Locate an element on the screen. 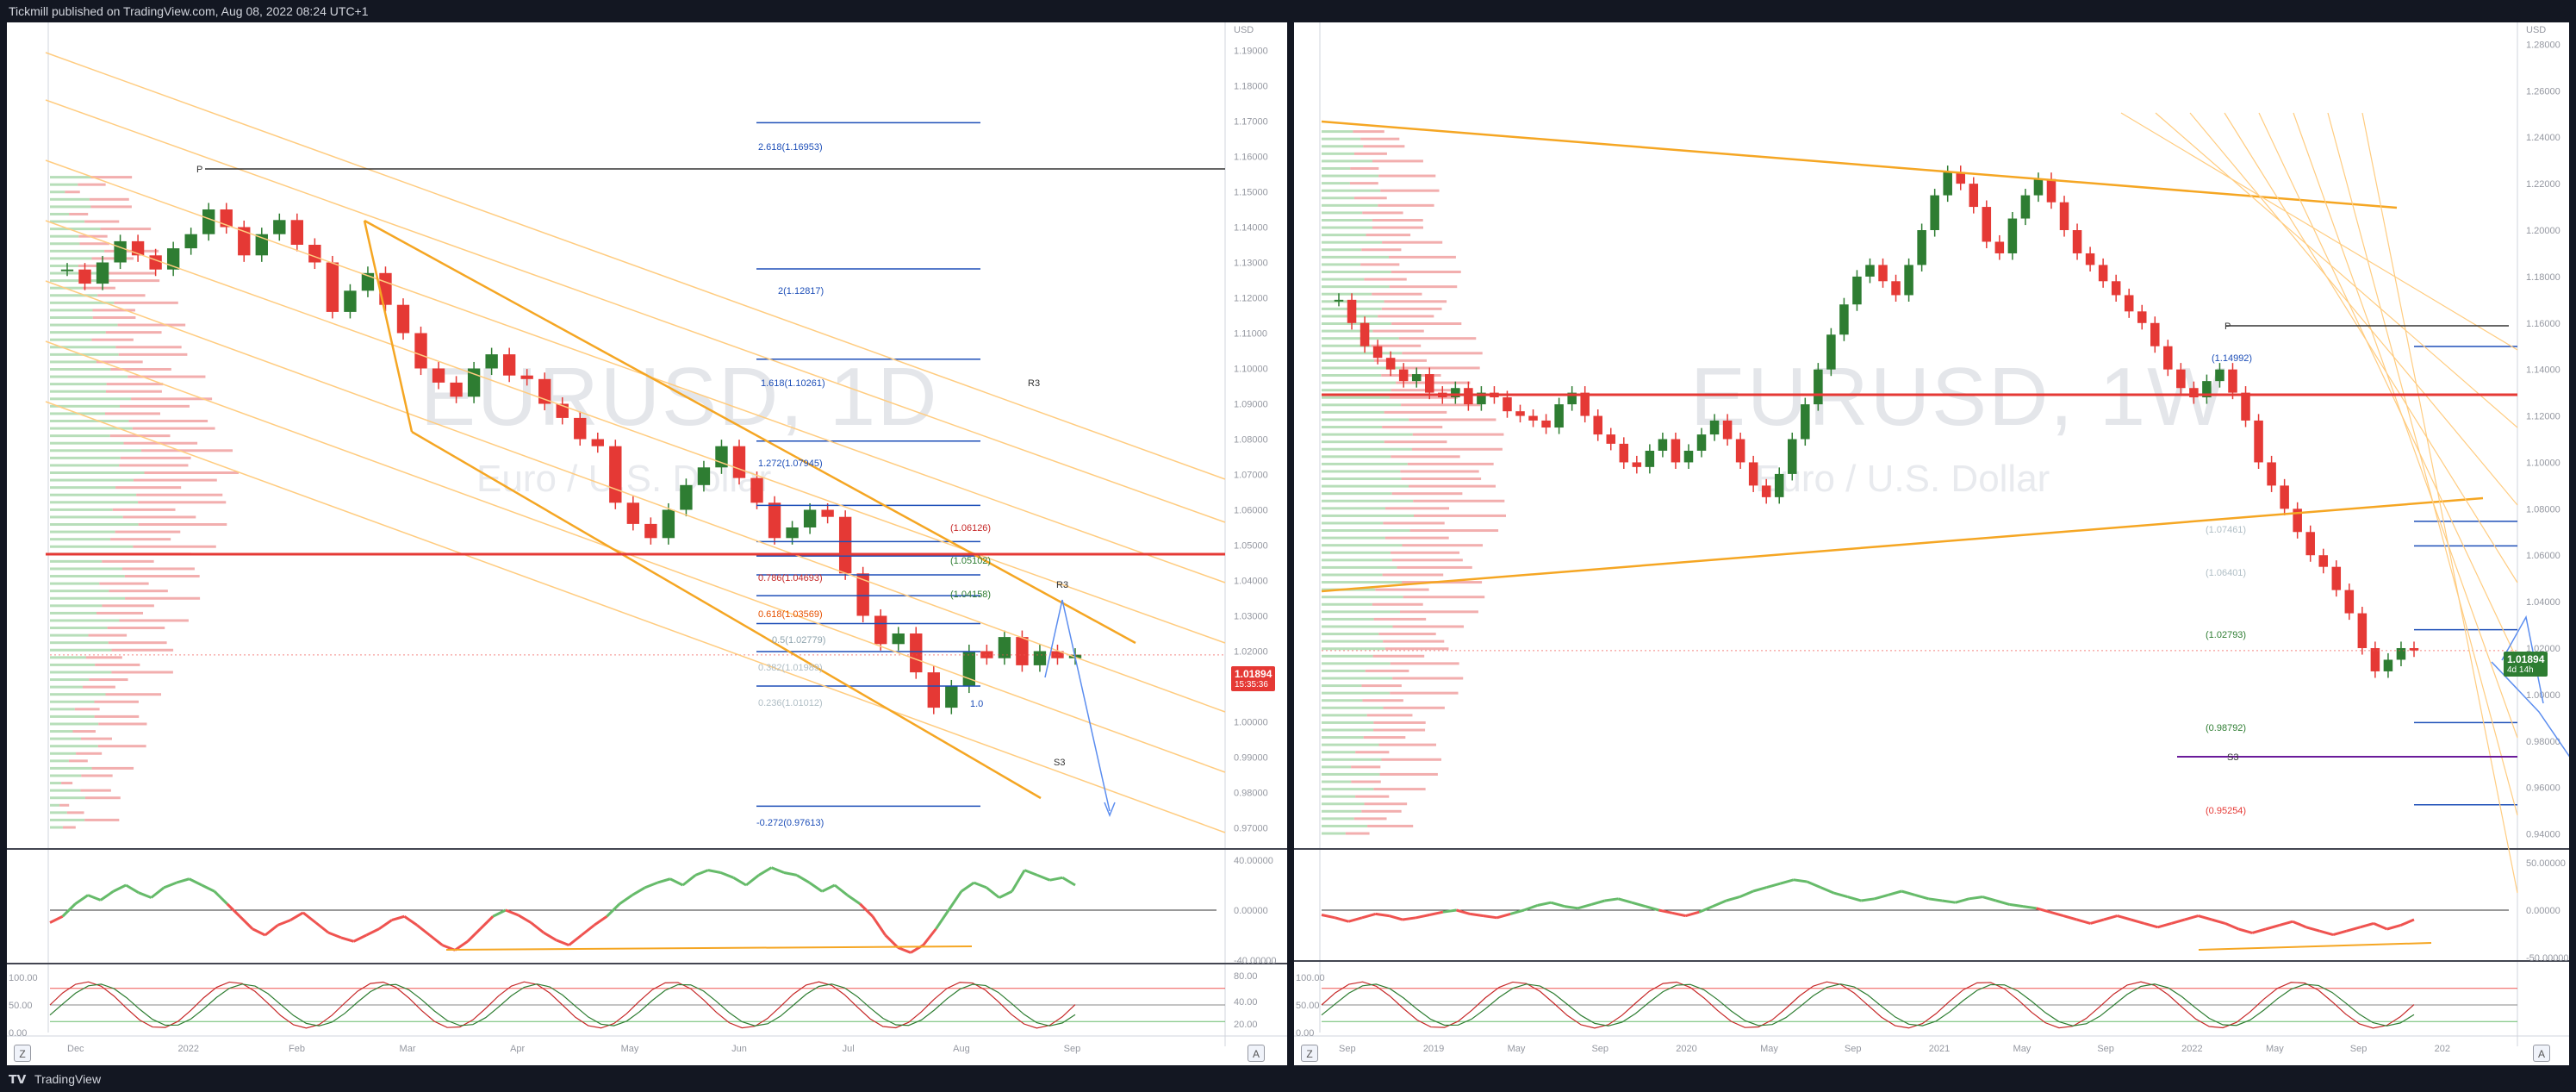 The width and height of the screenshot is (2576, 1092). price-axis-tick: 1.08000 is located at coordinates (1251, 441).